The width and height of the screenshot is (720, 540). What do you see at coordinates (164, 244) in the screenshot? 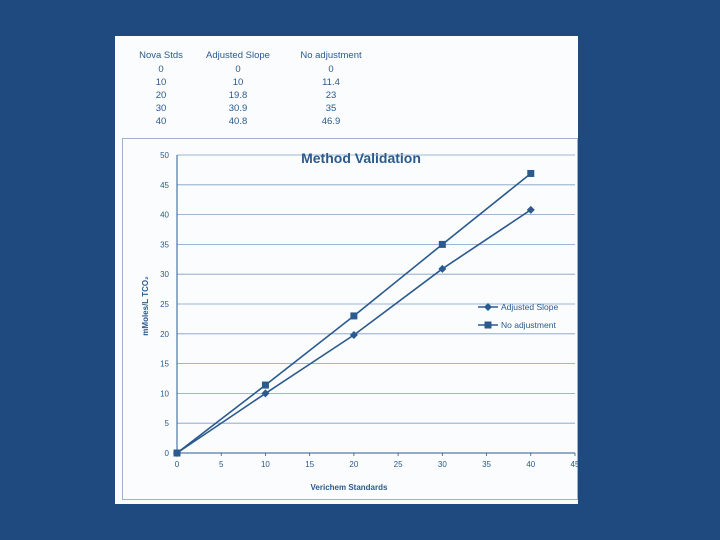
I see `y-tick-label: 35` at bounding box center [164, 244].